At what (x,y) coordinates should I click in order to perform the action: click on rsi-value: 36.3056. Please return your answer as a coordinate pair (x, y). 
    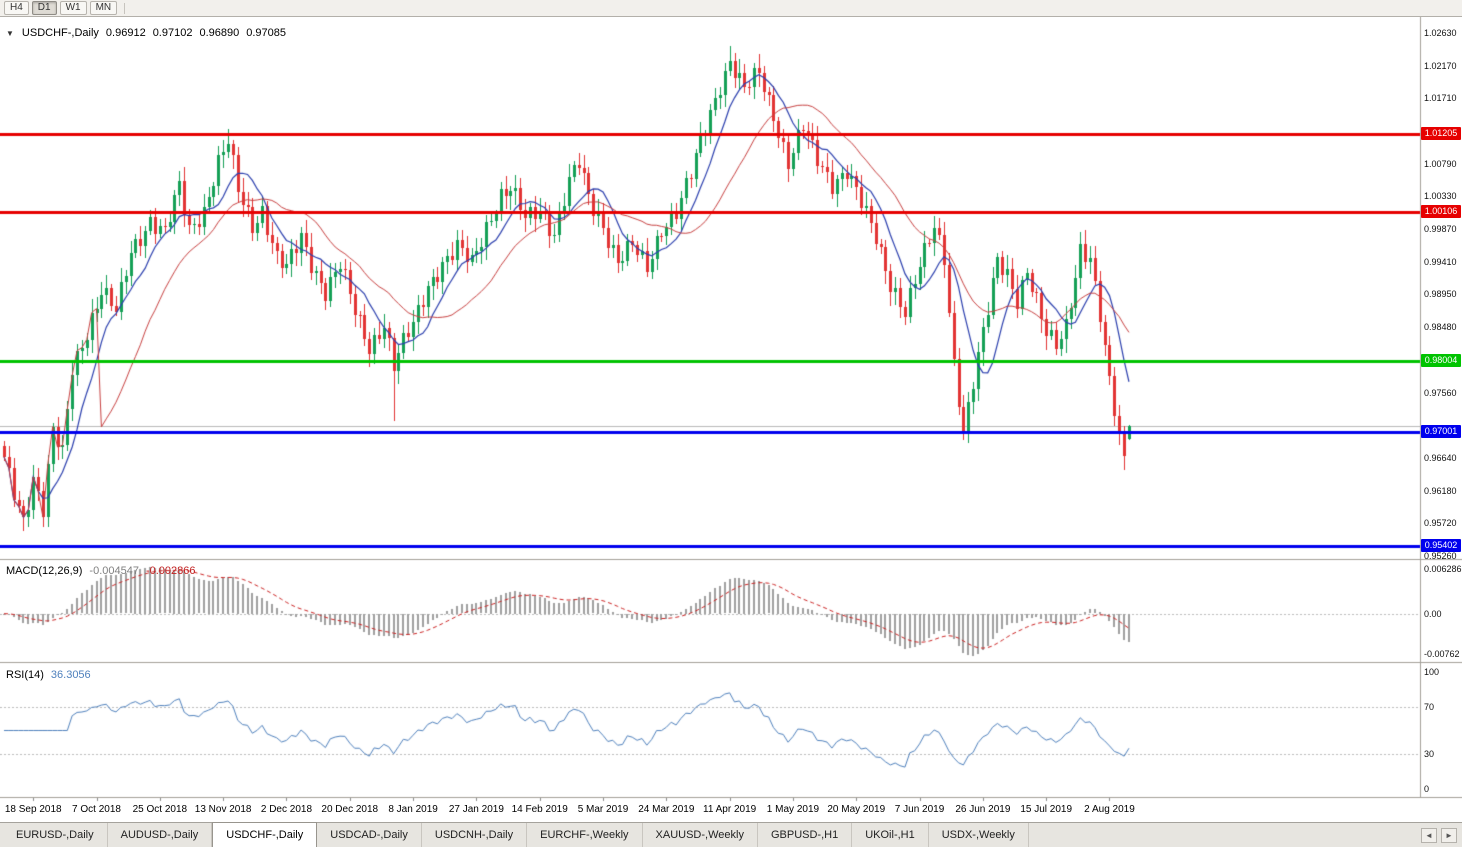
    Looking at the image, I should click on (70, 675).